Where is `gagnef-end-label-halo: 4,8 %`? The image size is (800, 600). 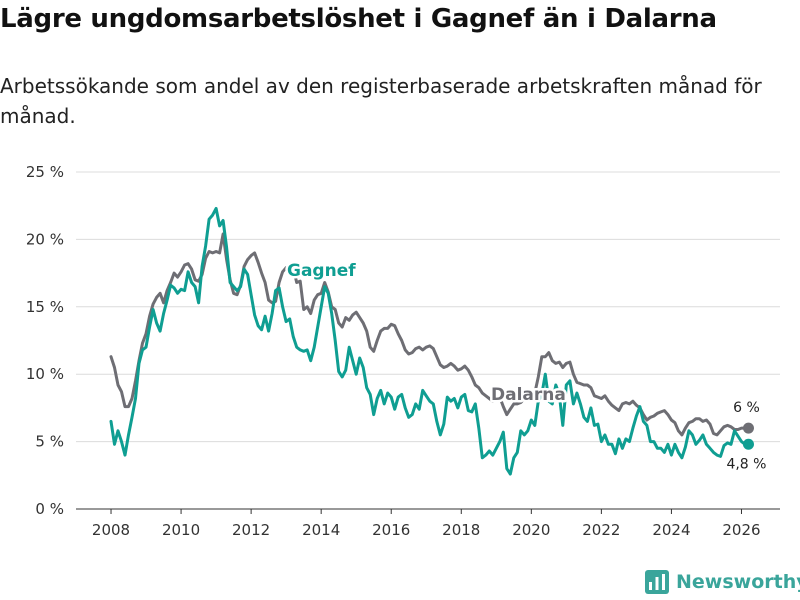 gagnef-end-label-halo: 4,8 % is located at coordinates (746, 464).